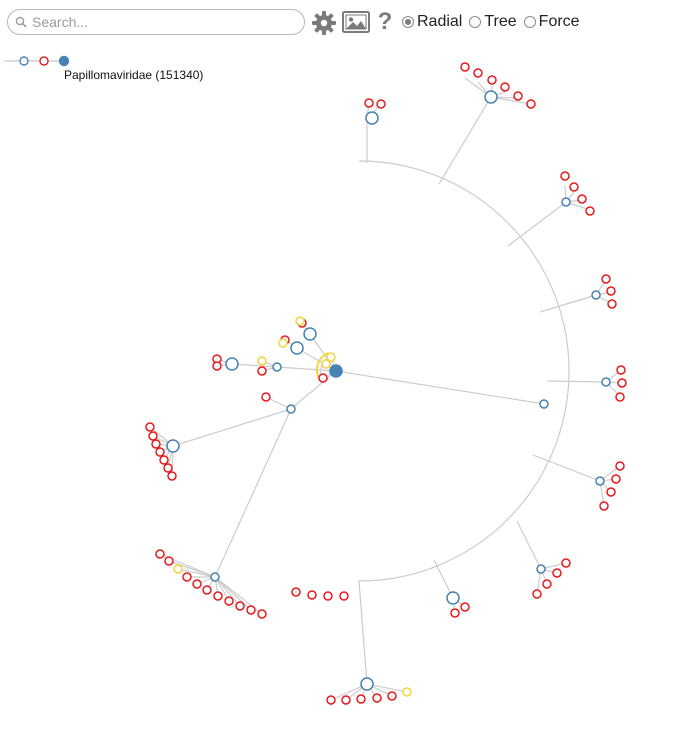  What do you see at coordinates (324, 23) in the screenshot?
I see `gear-icon` at bounding box center [324, 23].